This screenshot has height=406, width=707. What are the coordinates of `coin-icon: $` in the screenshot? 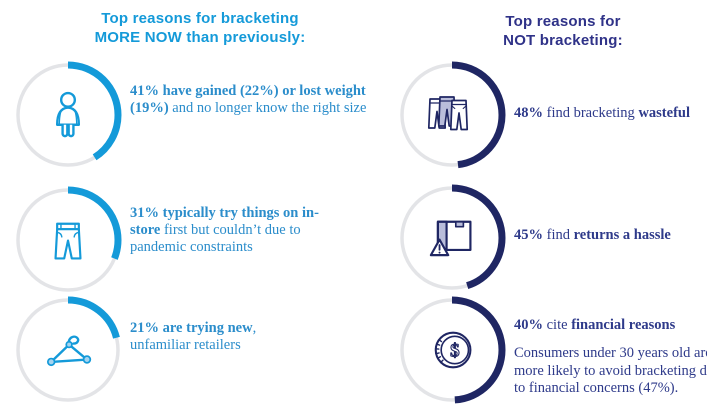 It's located at (452, 350).